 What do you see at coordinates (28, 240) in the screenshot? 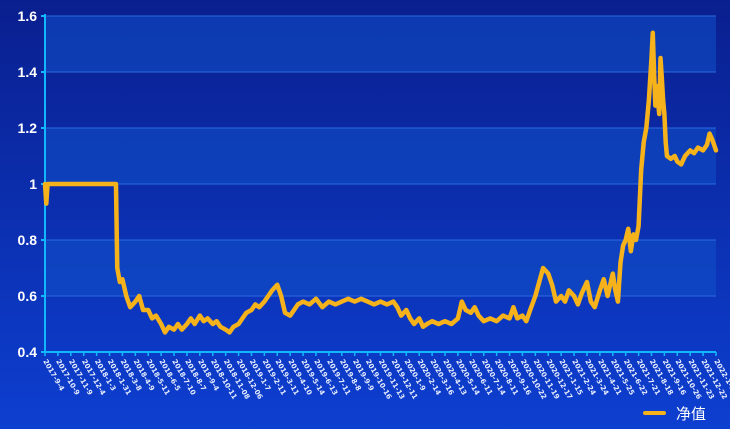
I see `y-tick-label: 0.8` at bounding box center [28, 240].